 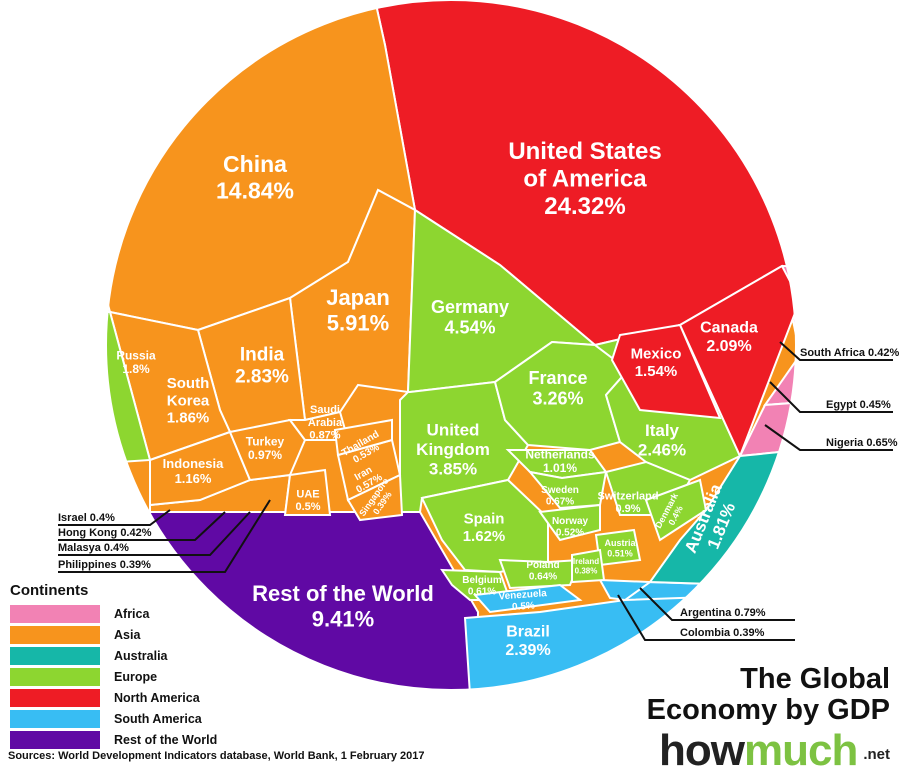 What do you see at coordinates (708, 590) in the screenshot?
I see `argentina-cell` at bounding box center [708, 590].